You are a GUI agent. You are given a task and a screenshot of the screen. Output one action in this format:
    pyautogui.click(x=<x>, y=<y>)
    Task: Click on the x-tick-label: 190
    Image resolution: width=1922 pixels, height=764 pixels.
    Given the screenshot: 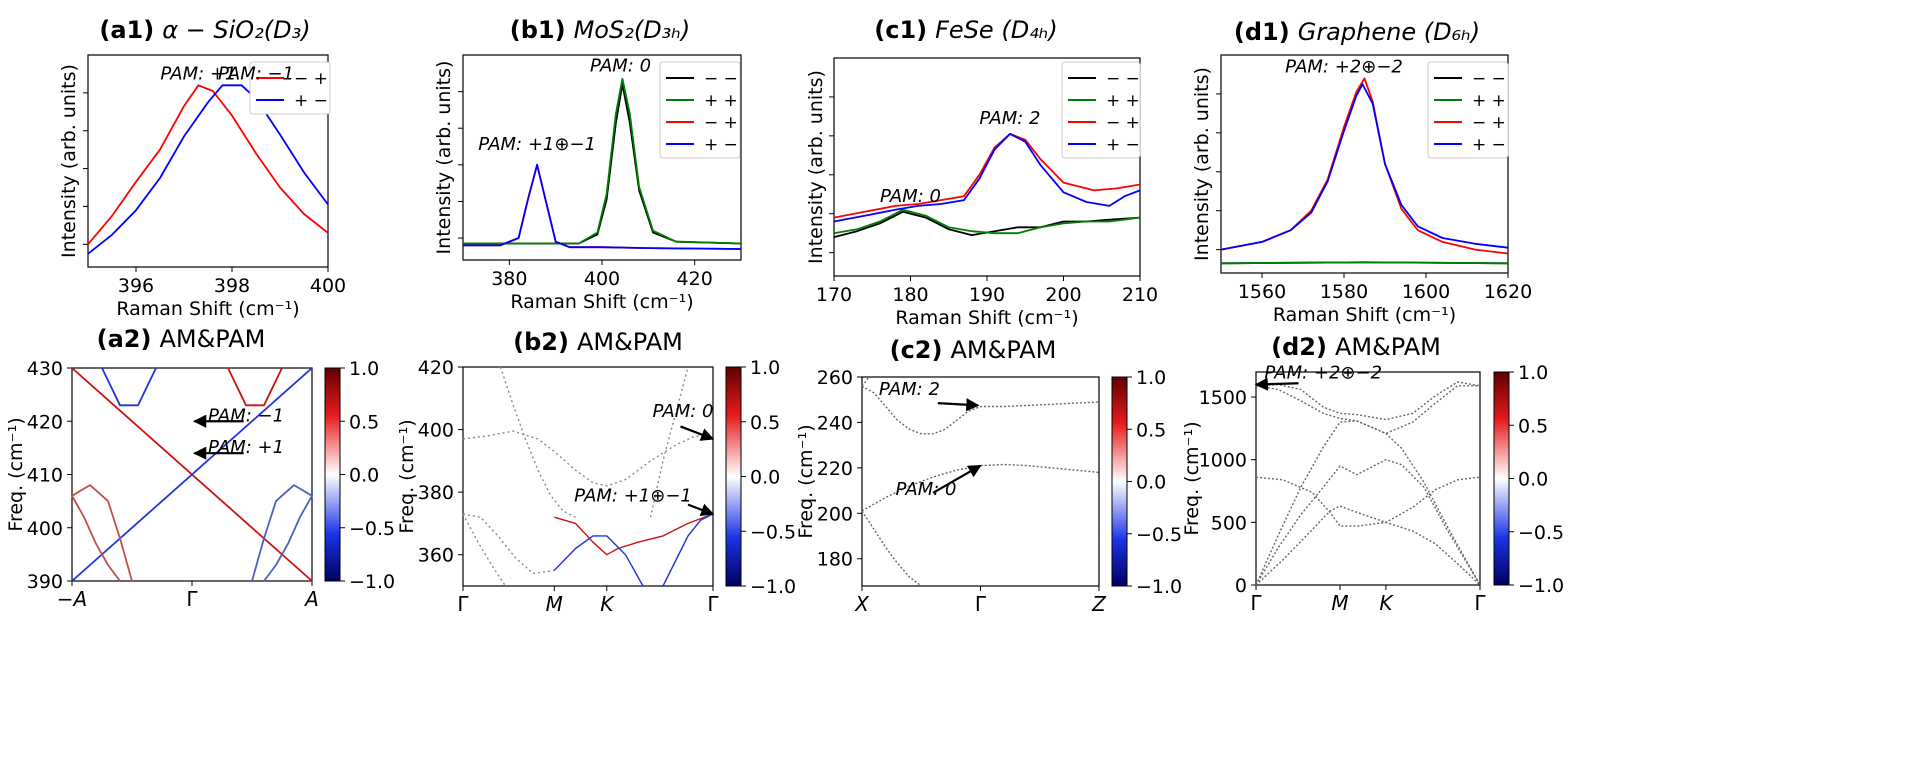 What is the action you would take?
    pyautogui.click(x=987, y=295)
    